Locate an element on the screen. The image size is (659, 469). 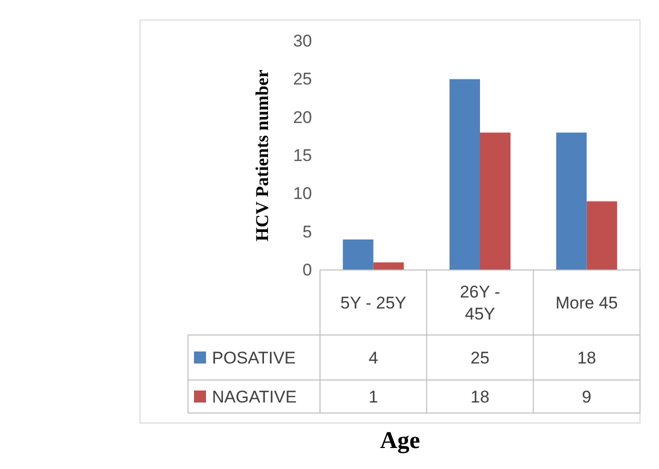
x-axis-title: Age is located at coordinates (400, 441).